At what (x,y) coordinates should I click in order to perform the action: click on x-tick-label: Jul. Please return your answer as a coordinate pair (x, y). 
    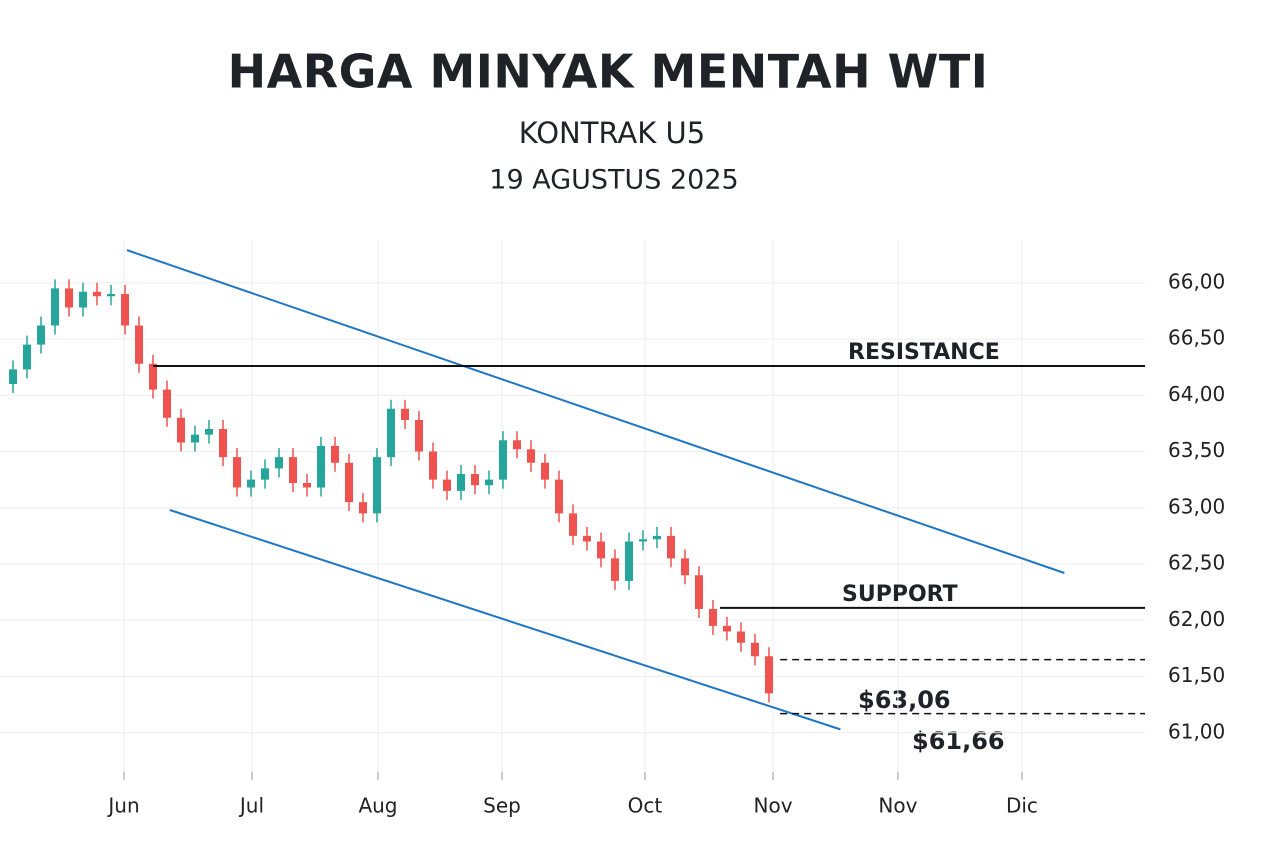
    Looking at the image, I should click on (251, 806).